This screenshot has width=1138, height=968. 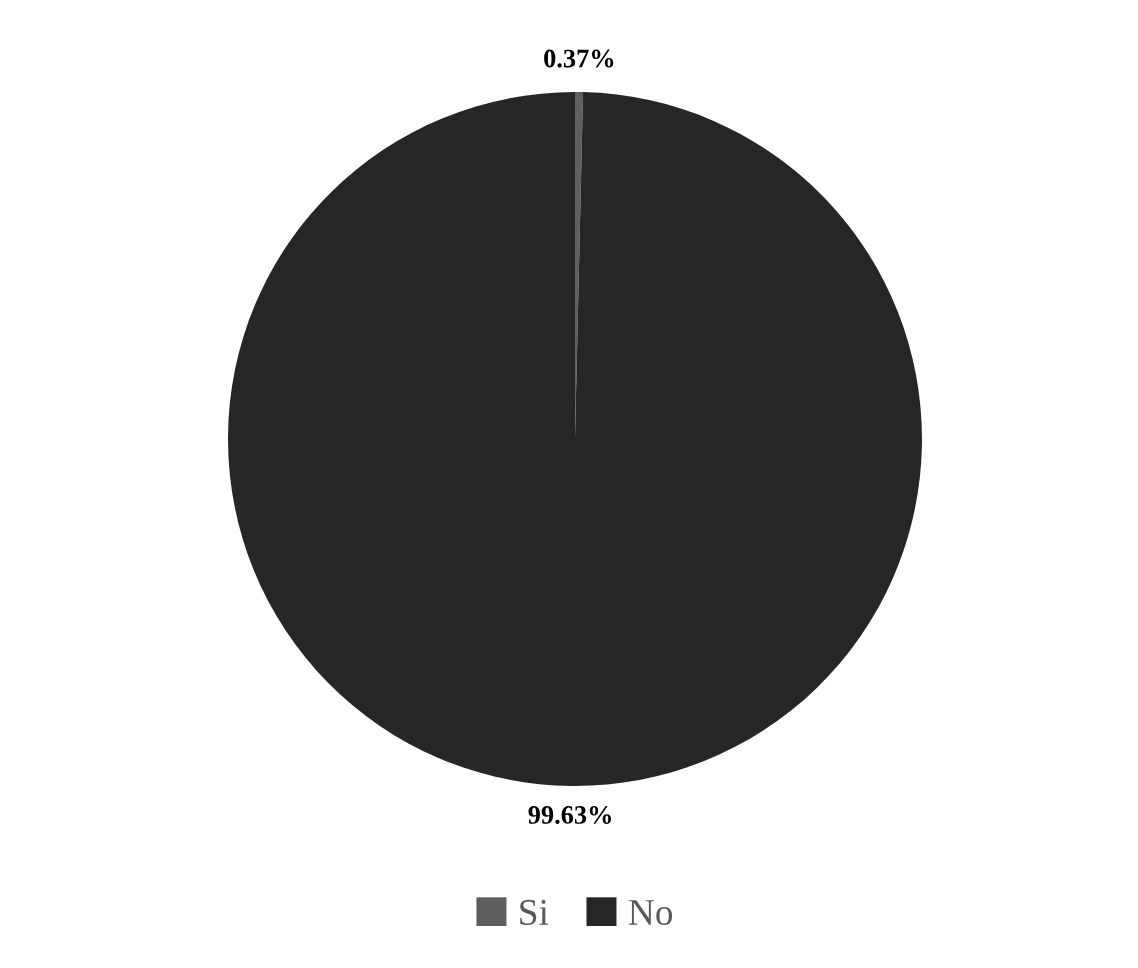 I want to click on data-label: 0.37%, so click(x=579, y=58).